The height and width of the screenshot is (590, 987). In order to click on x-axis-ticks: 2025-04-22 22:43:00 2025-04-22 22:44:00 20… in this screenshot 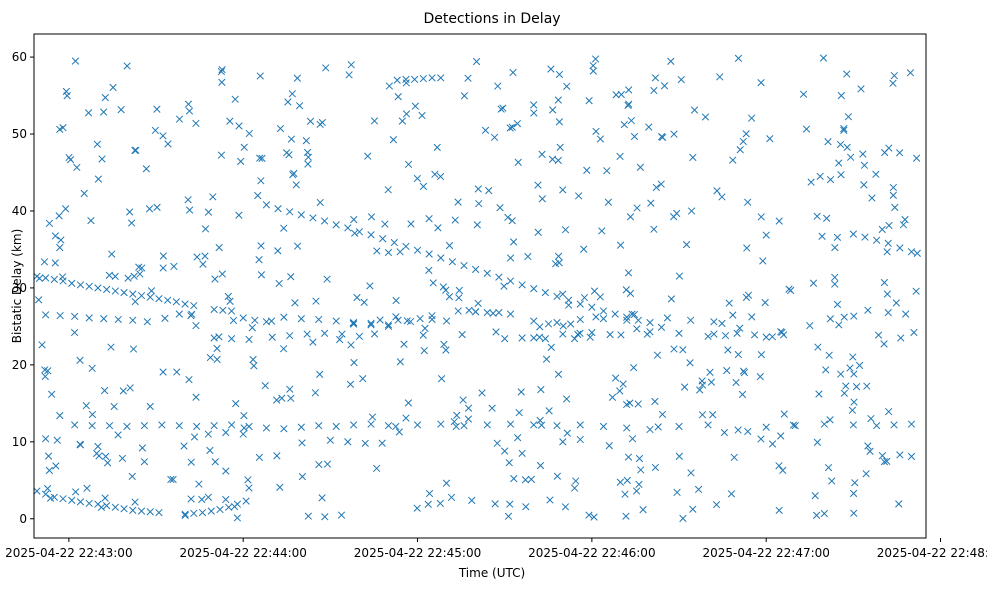, I will do `click(496, 549)`.